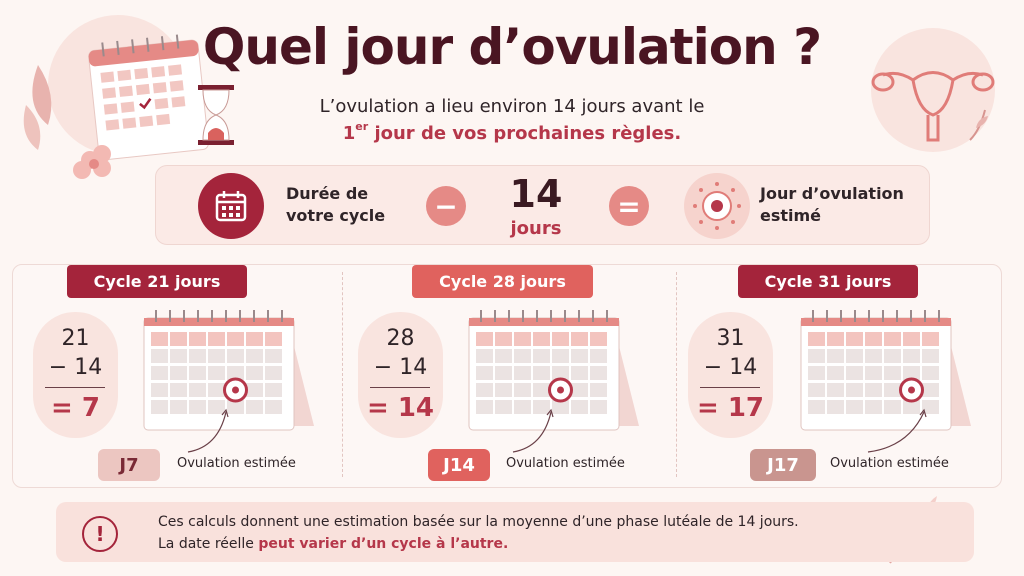 Image resolution: width=1024 pixels, height=576 pixels. What do you see at coordinates (362, 126) in the screenshot?
I see `subtitle-ordinal-suffix: er` at bounding box center [362, 126].